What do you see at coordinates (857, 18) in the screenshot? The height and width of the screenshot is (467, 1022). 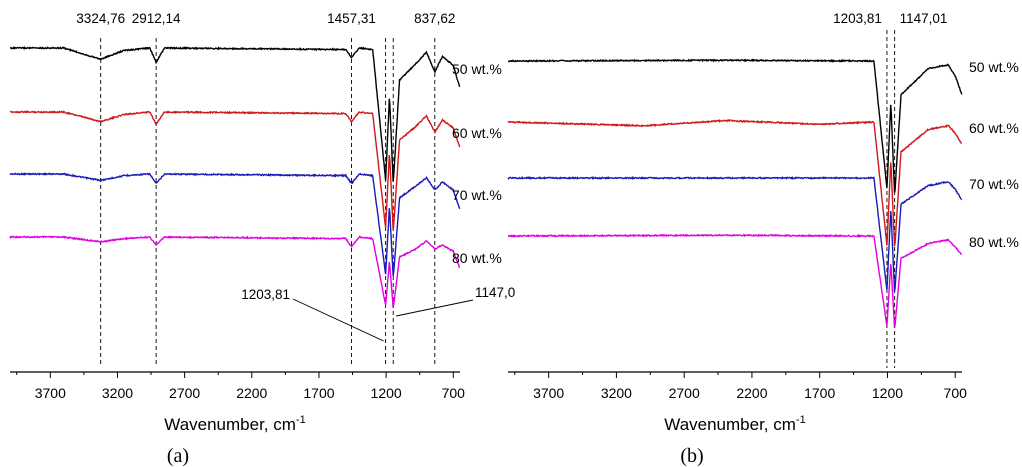 I see `peak-label: 1203,81` at bounding box center [857, 18].